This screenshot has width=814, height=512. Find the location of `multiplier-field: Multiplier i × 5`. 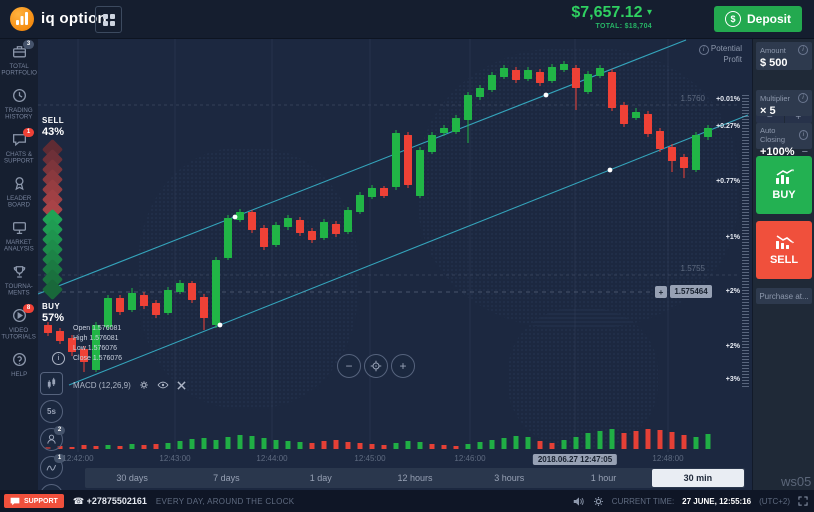

multiplier-field: Multiplier i × 5 is located at coordinates (784, 103).